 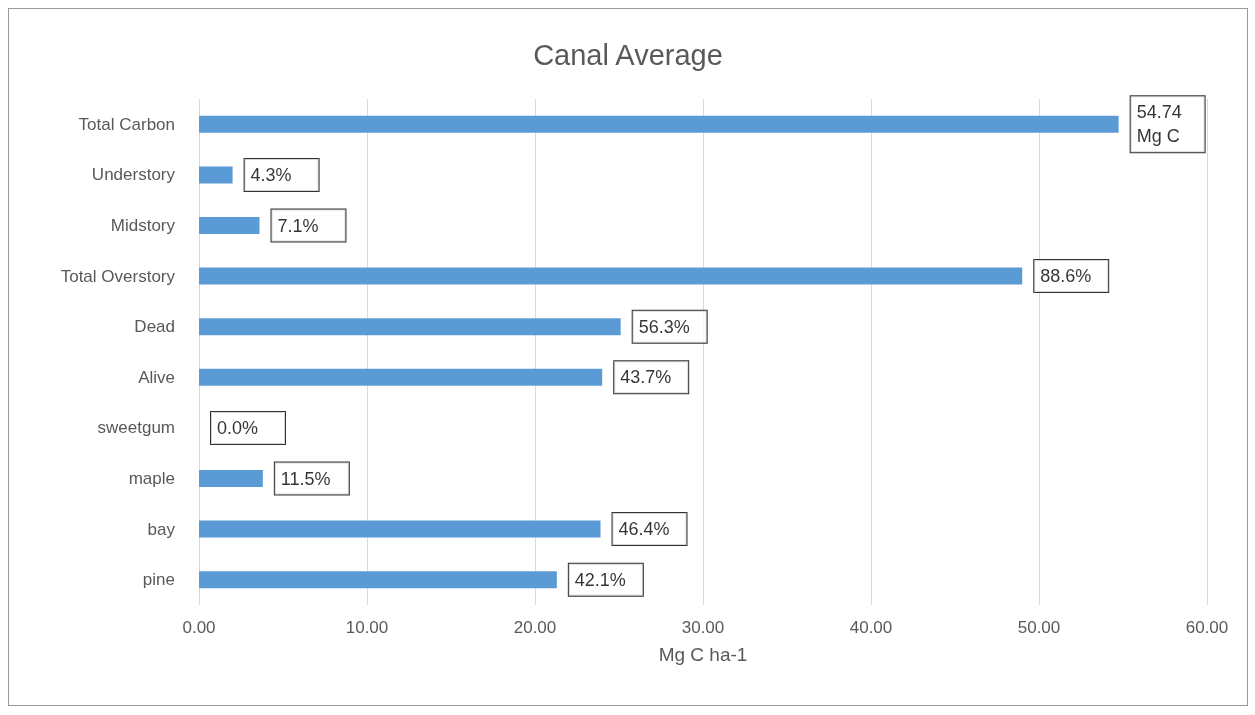 I want to click on annotation: 88.6%, so click(x=1066, y=276).